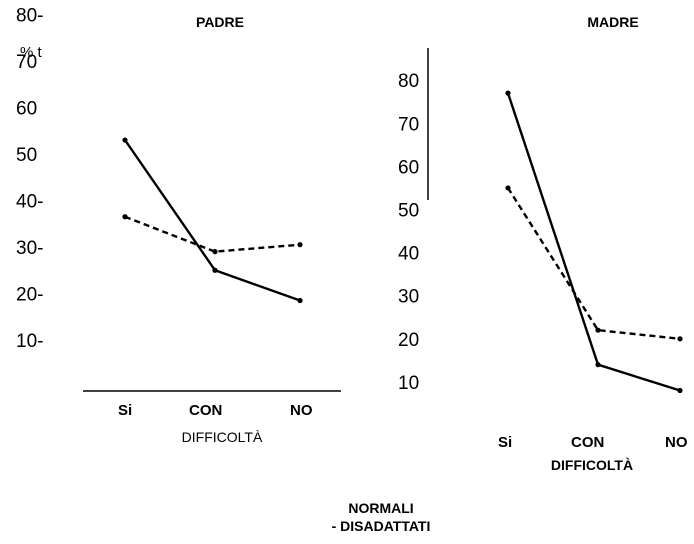  I want to click on padre-xlabel: DIFFICOLTÀ, so click(222, 437).